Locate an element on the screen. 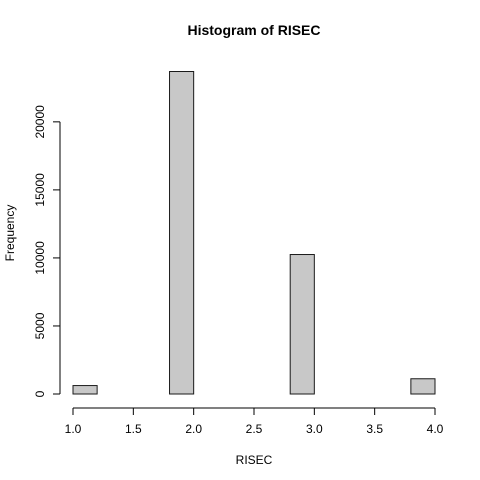 This screenshot has width=480, height=480. y-tick-label: 5000 is located at coordinates (40, 325).